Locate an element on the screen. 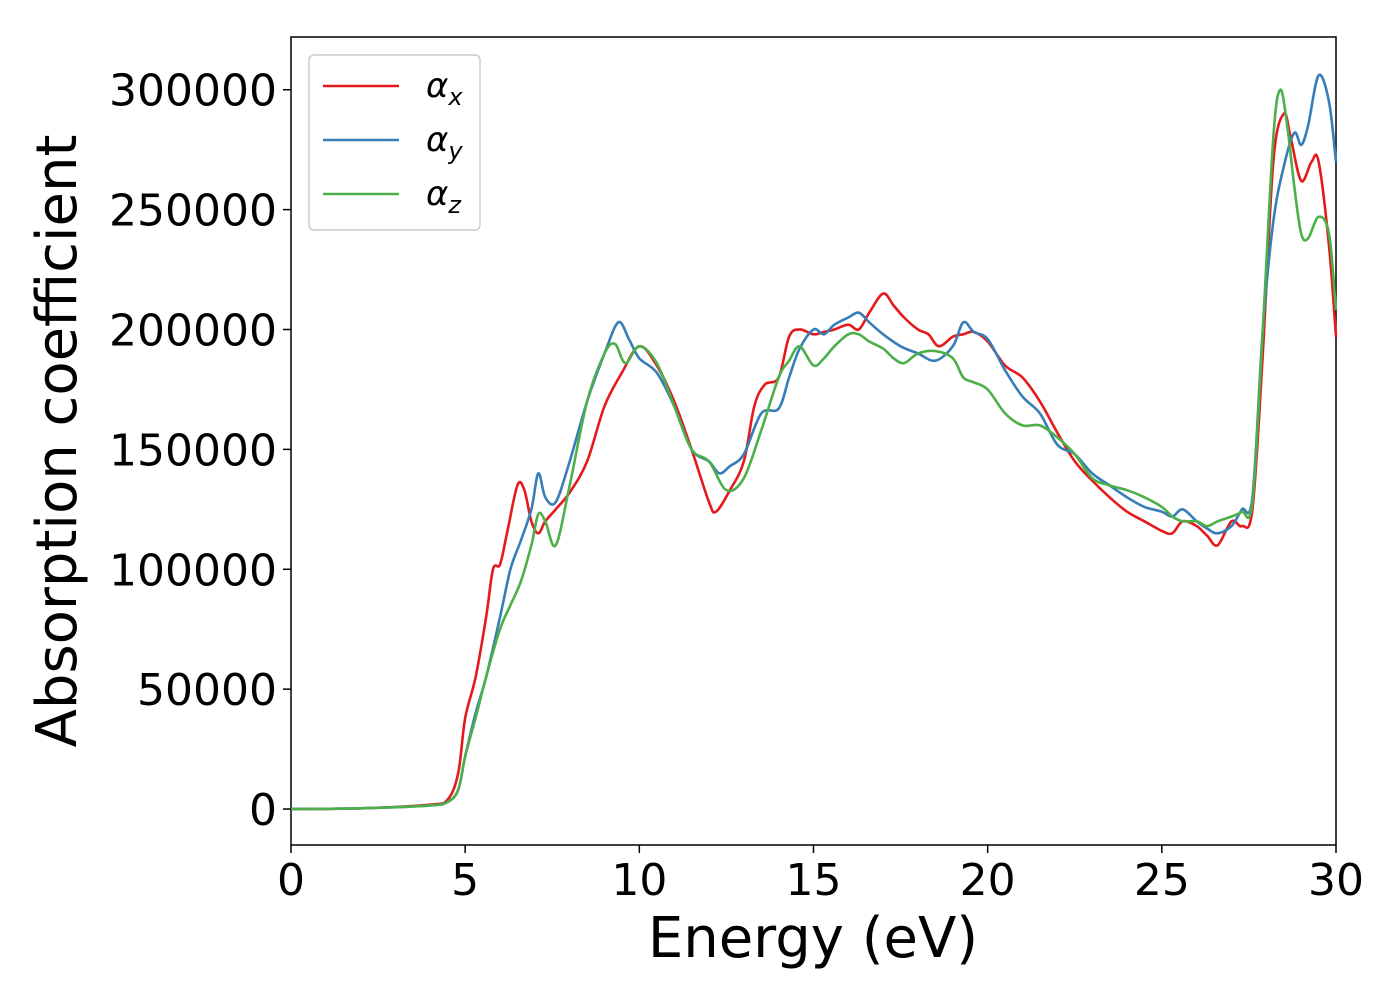  x-tick-label: 0 is located at coordinates (291, 880).